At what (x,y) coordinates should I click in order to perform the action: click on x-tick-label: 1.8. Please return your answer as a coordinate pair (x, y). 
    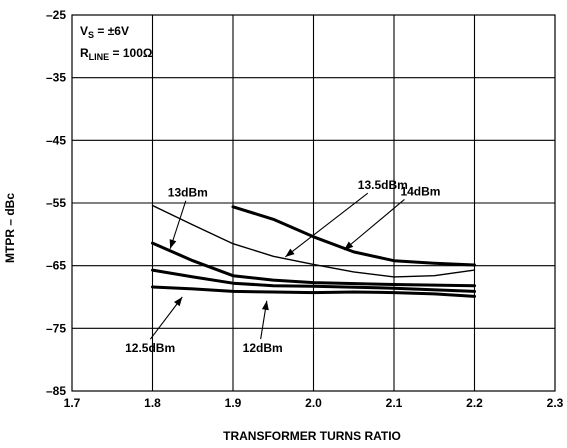
    Looking at the image, I should click on (152, 403).